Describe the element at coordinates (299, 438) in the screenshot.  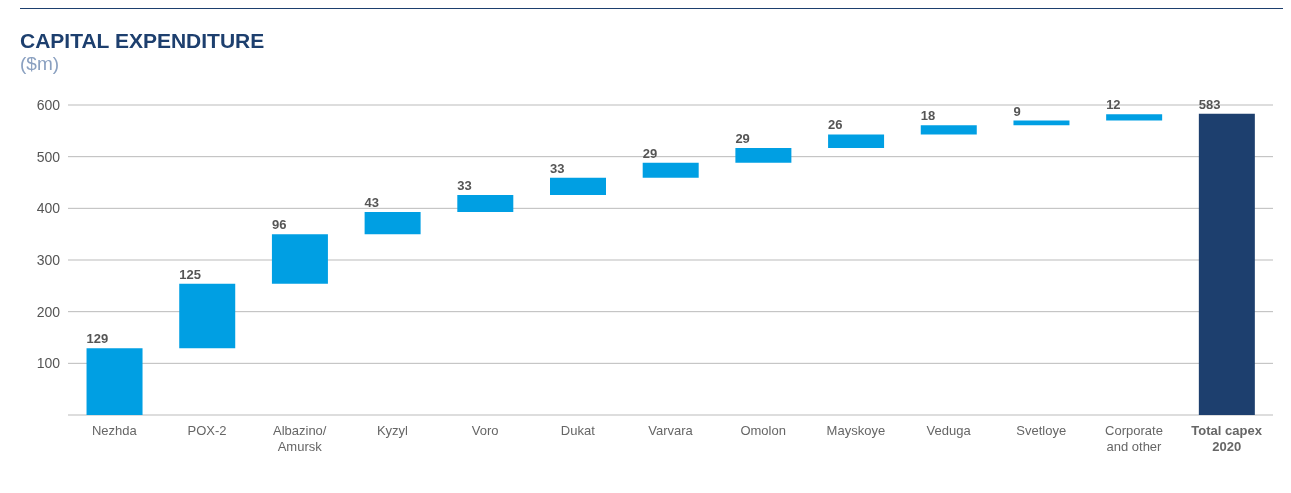
I see `x-tick-label: Albazino/Amursk` at that location.